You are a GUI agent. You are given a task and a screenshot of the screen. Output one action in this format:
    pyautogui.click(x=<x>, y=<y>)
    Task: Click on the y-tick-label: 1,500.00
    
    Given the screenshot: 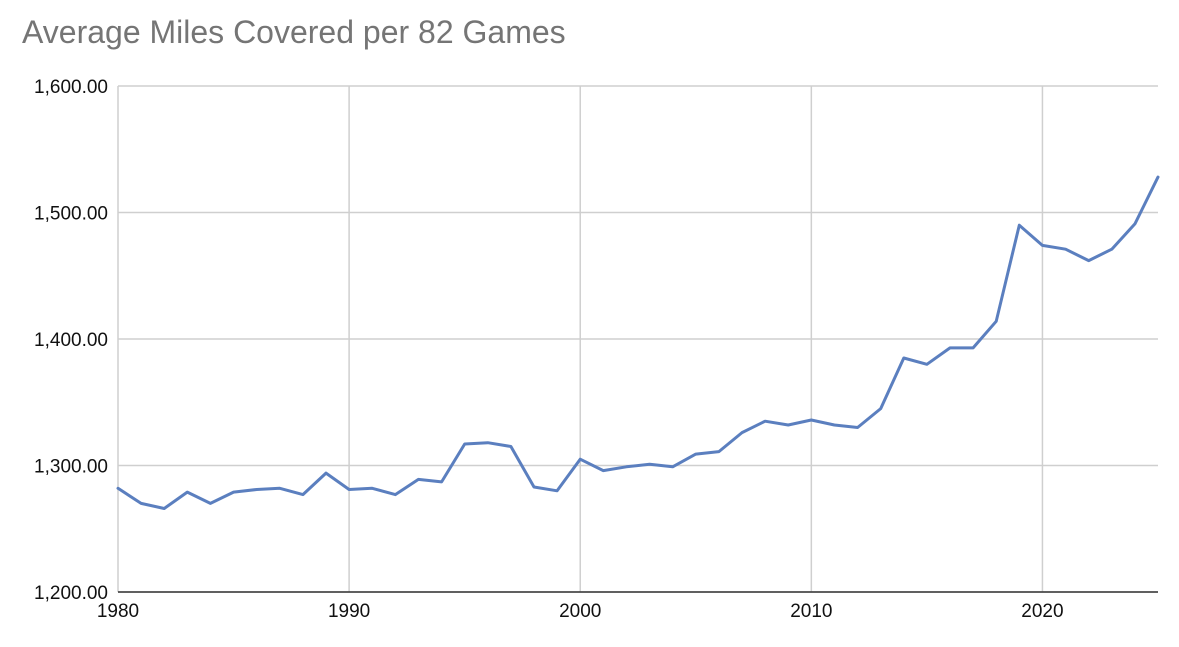 What is the action you would take?
    pyautogui.click(x=71, y=214)
    